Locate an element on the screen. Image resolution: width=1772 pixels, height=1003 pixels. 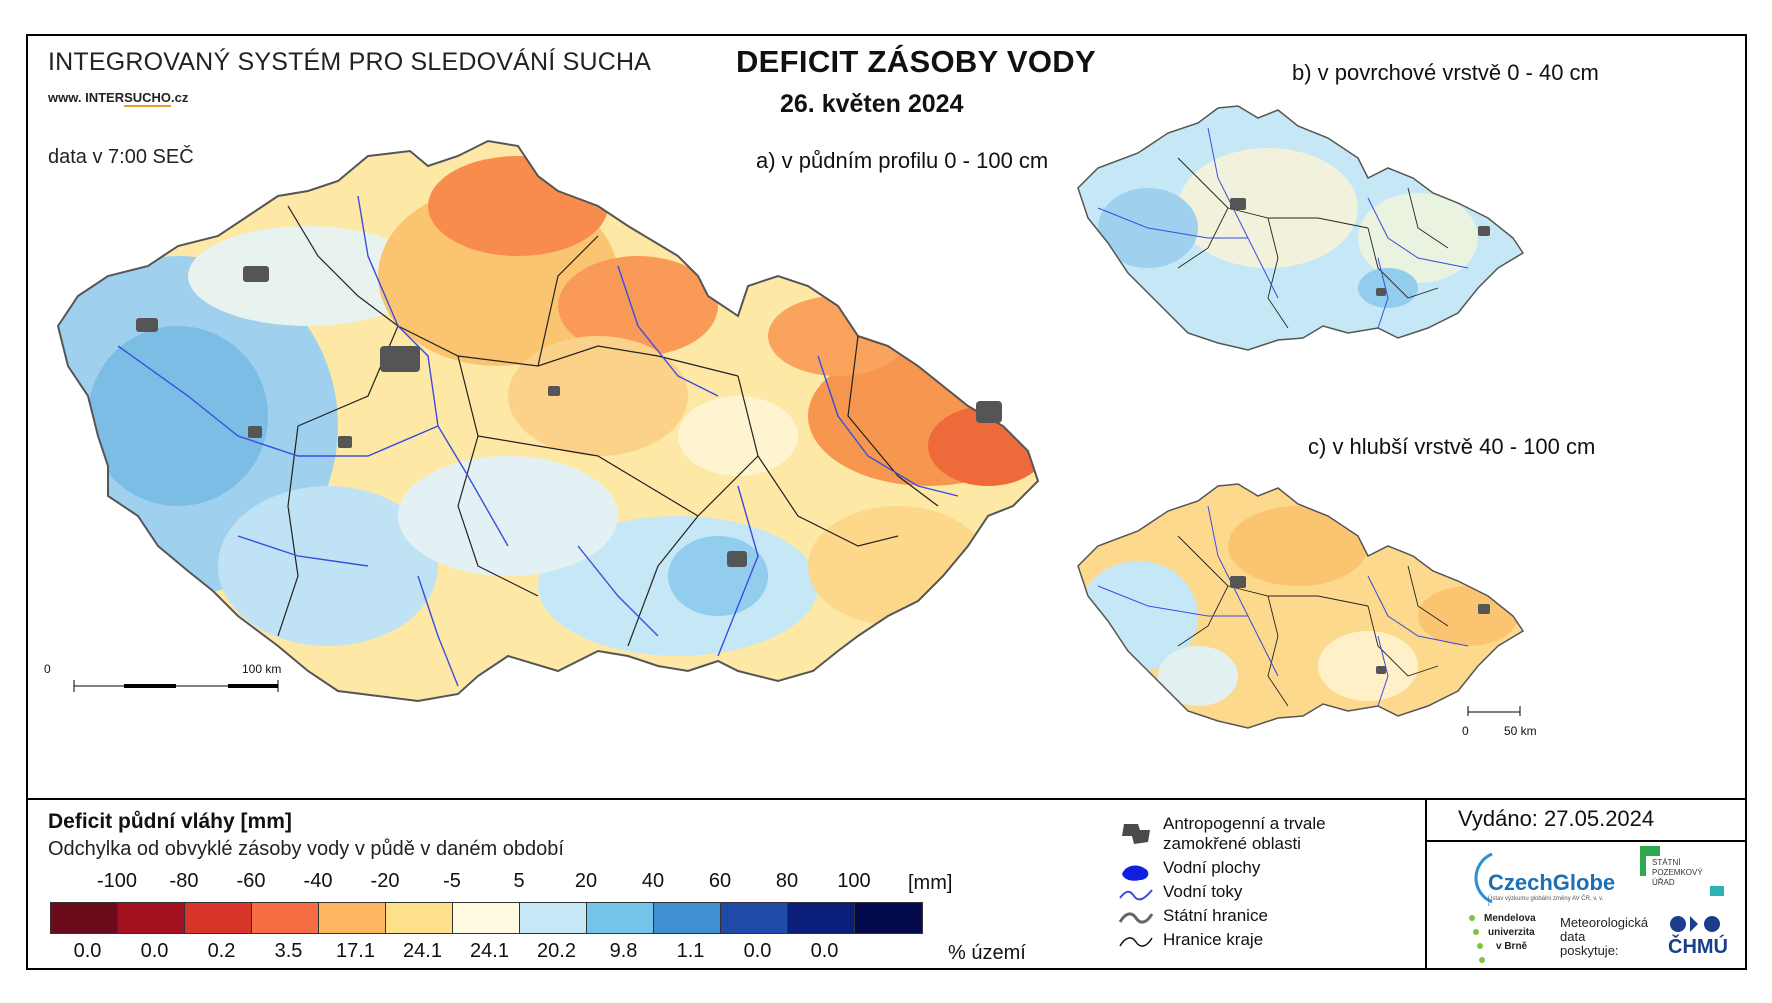
legend-percentage-label: 9.8 is located at coordinates (623, 951).